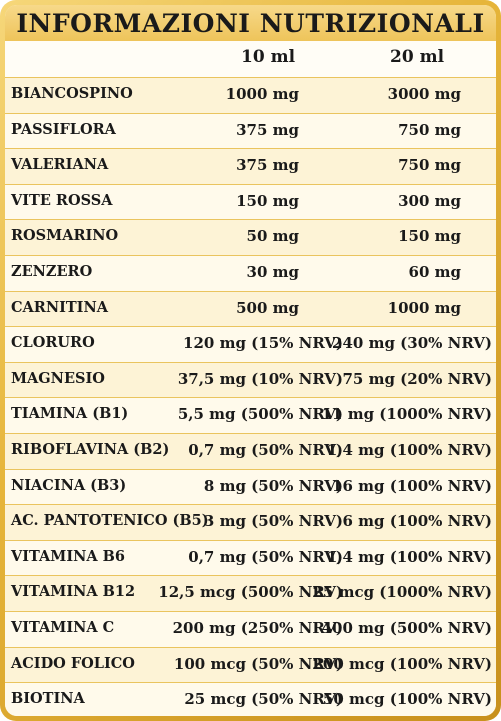  What do you see at coordinates (417, 378) in the screenshot?
I see `value-20ml: 75 mg (20% NRV)` at bounding box center [417, 378].